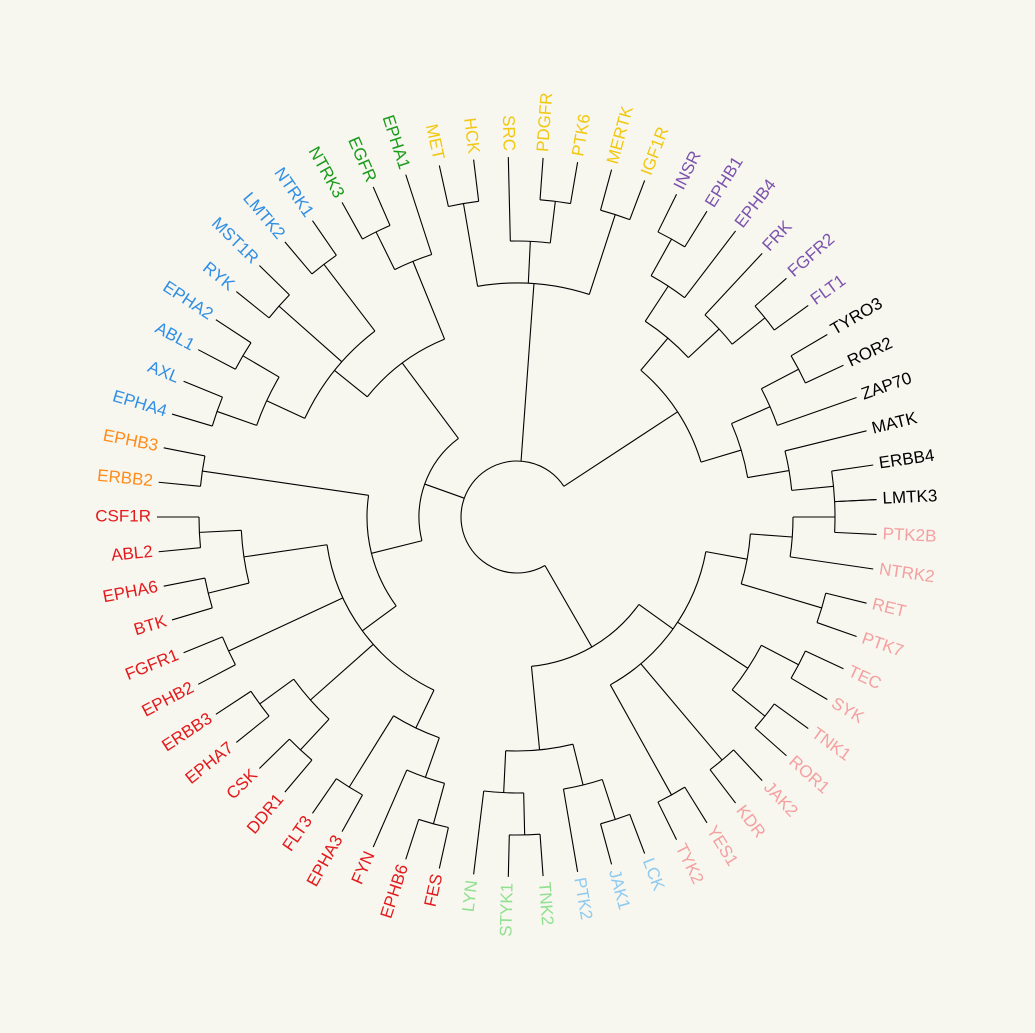  What do you see at coordinates (546, 903) in the screenshot?
I see `leaf-label: TNK2` at bounding box center [546, 903].